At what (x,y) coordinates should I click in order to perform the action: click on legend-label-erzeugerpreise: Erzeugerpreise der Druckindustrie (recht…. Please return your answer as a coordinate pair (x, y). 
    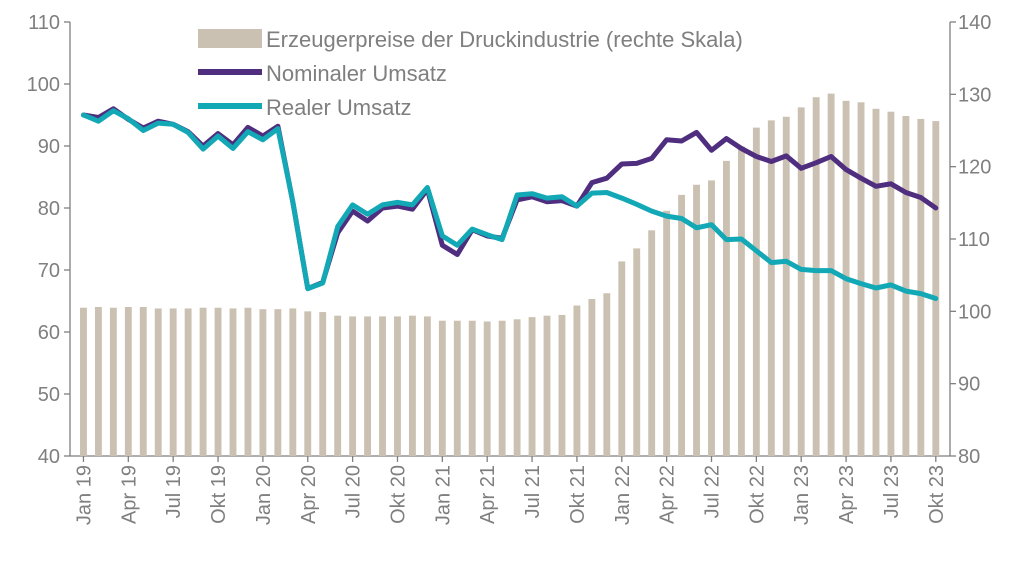
    Looking at the image, I should click on (504, 39).